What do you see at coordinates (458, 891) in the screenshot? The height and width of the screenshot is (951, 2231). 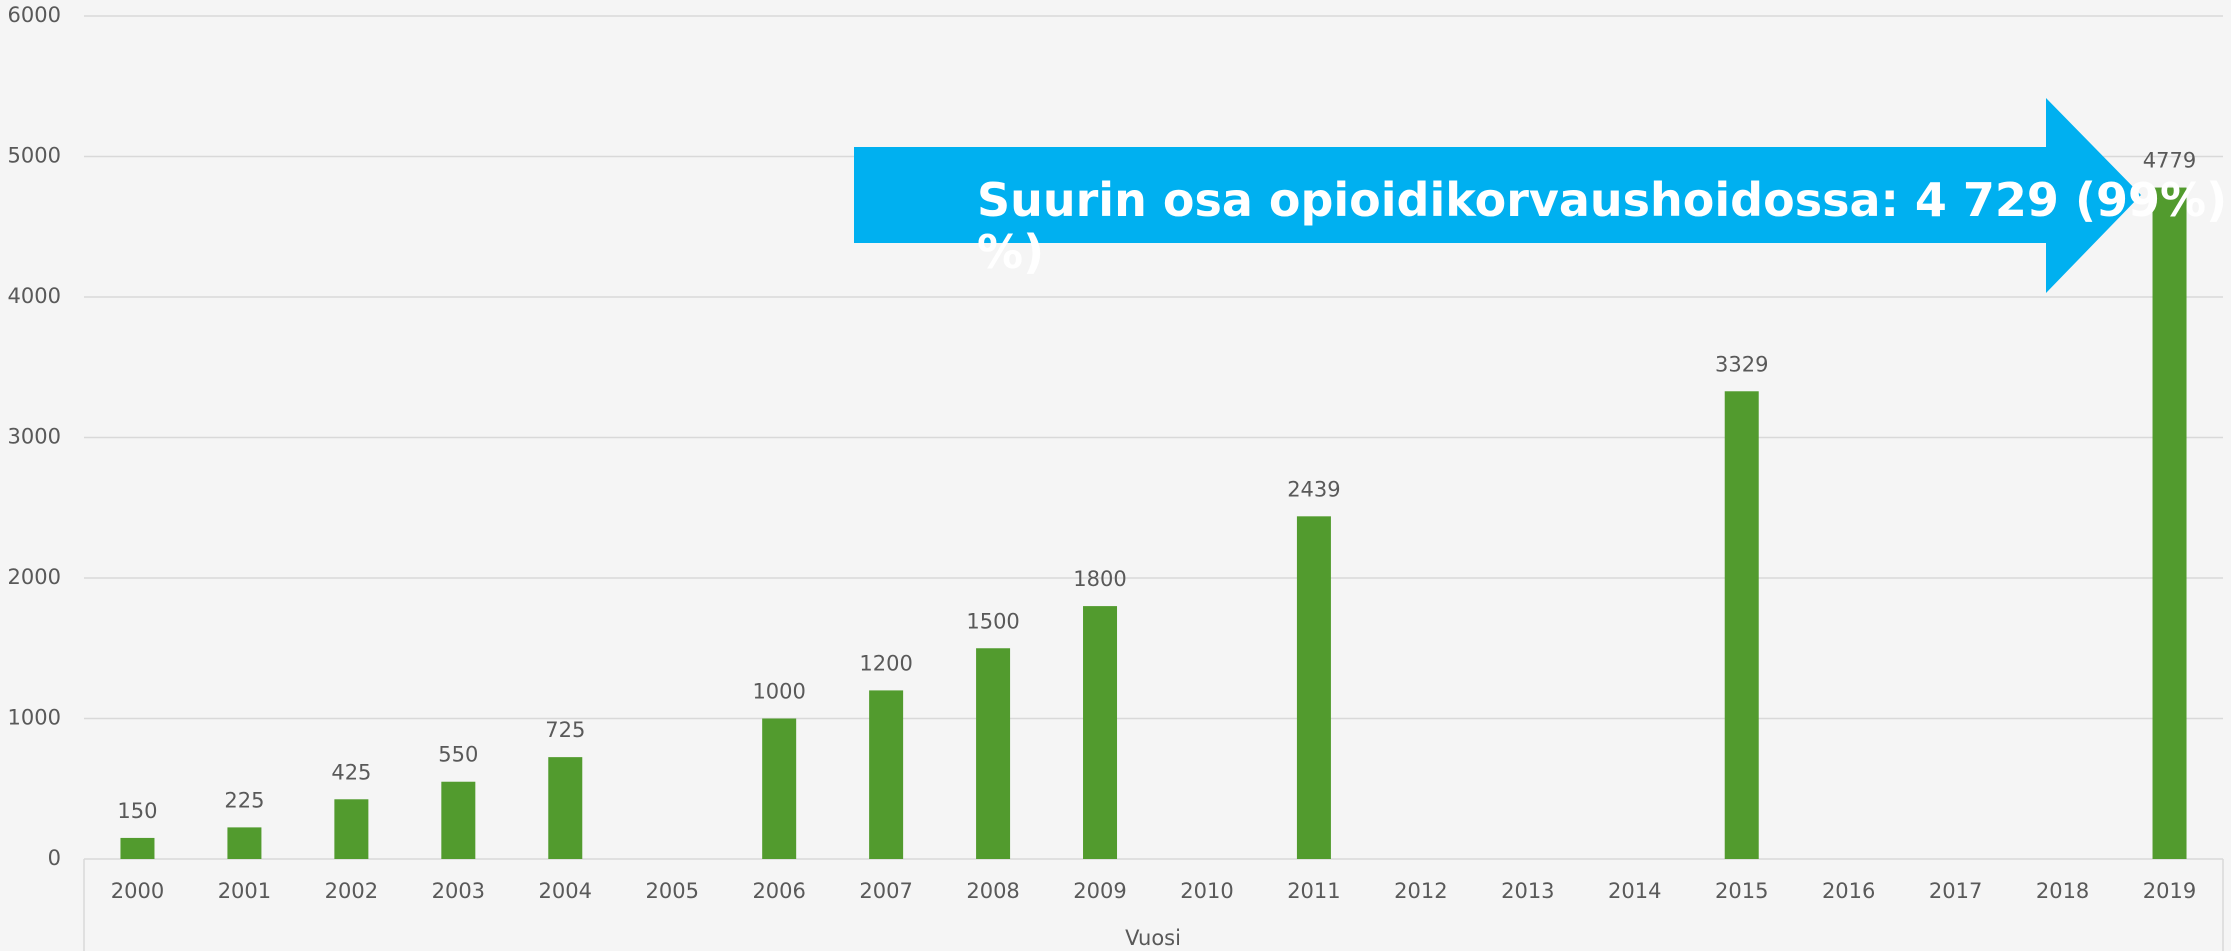 I see `x-tick-label: 2003` at bounding box center [458, 891].